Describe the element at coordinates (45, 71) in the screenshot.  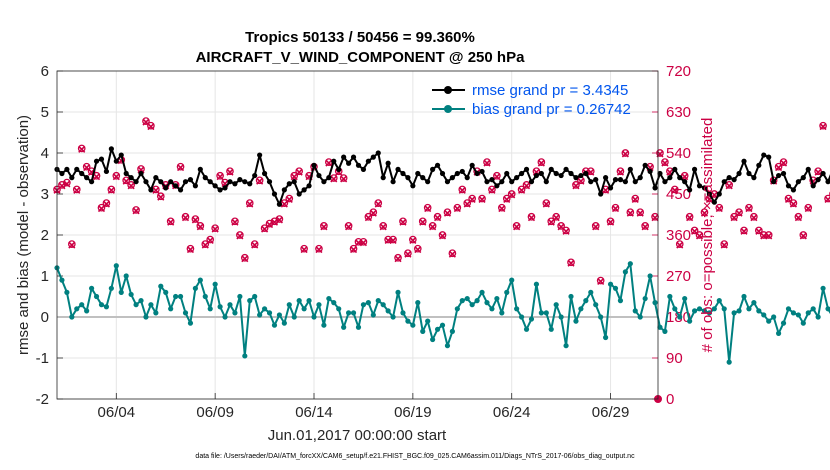
I see `y-tick-label: 6` at that location.